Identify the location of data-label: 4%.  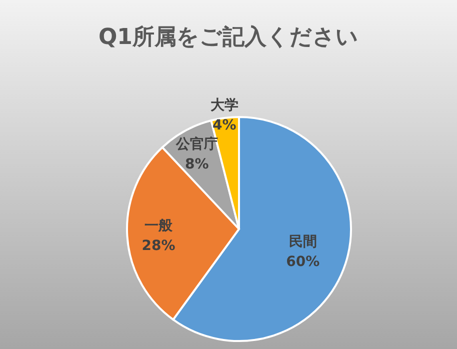
(224, 125).